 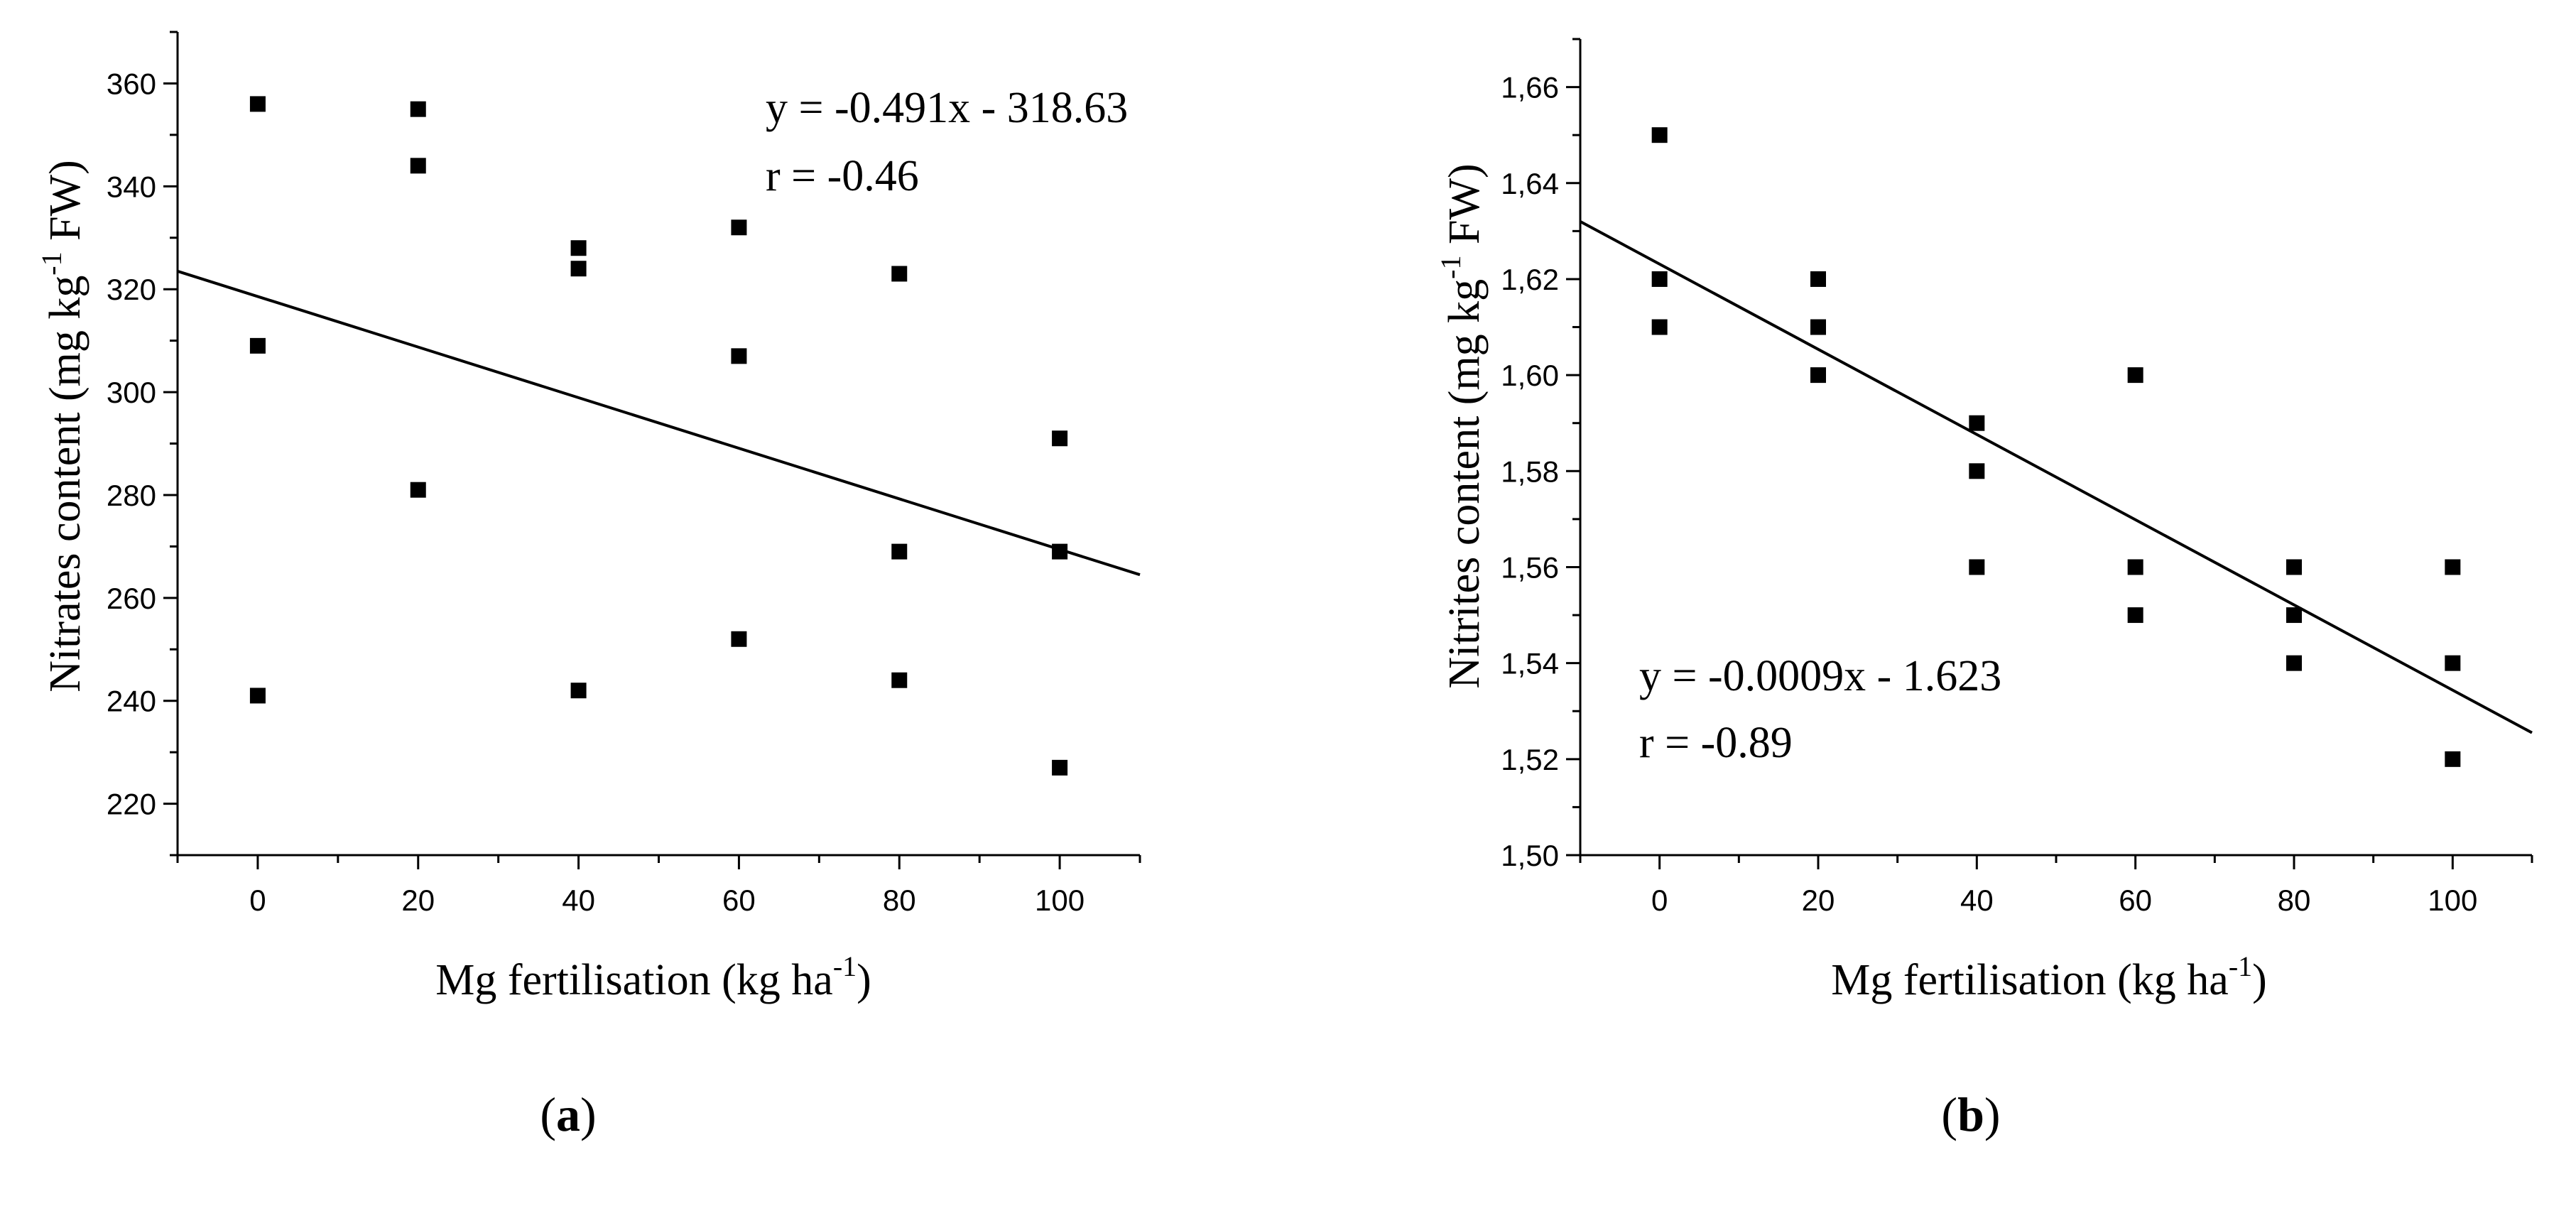 What do you see at coordinates (418, 900) in the screenshot?
I see `panel-a-x-tick-label: 20` at bounding box center [418, 900].